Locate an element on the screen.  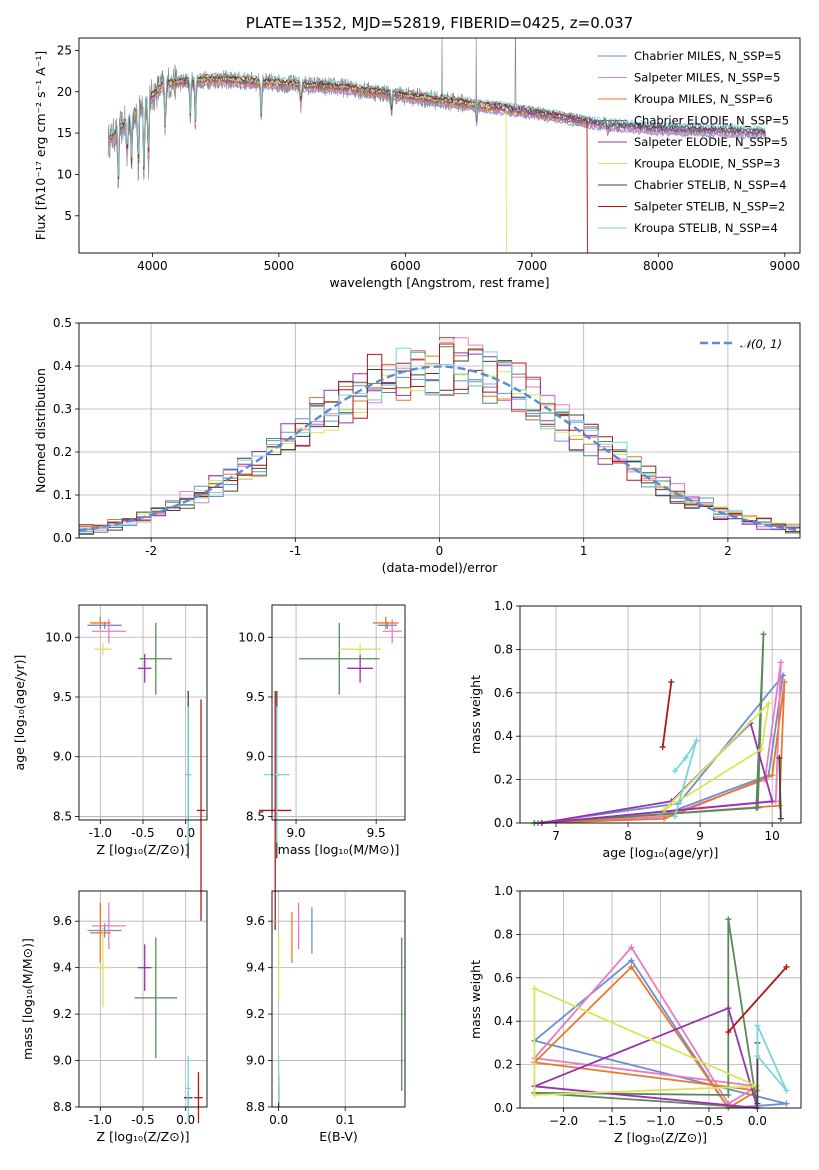
ytick-label-1-2: 0.2 is located at coordinates (62, 452).